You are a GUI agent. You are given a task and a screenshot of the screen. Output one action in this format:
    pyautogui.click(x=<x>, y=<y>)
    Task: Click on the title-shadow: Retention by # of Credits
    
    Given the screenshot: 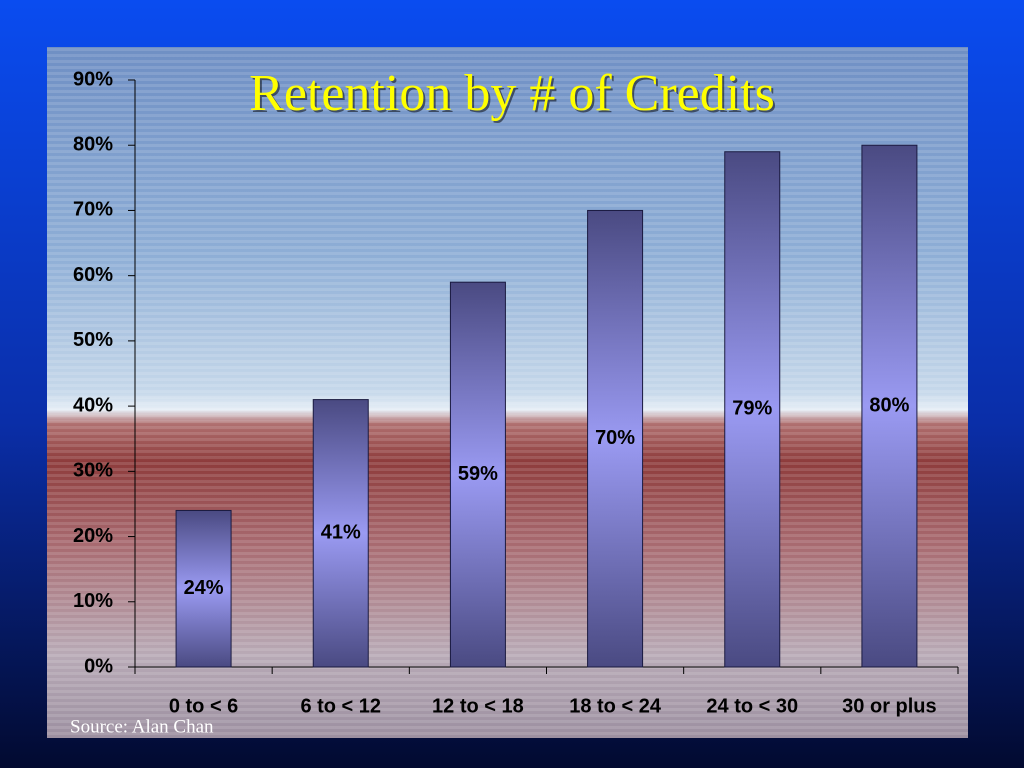 What is the action you would take?
    pyautogui.click(x=514, y=95)
    